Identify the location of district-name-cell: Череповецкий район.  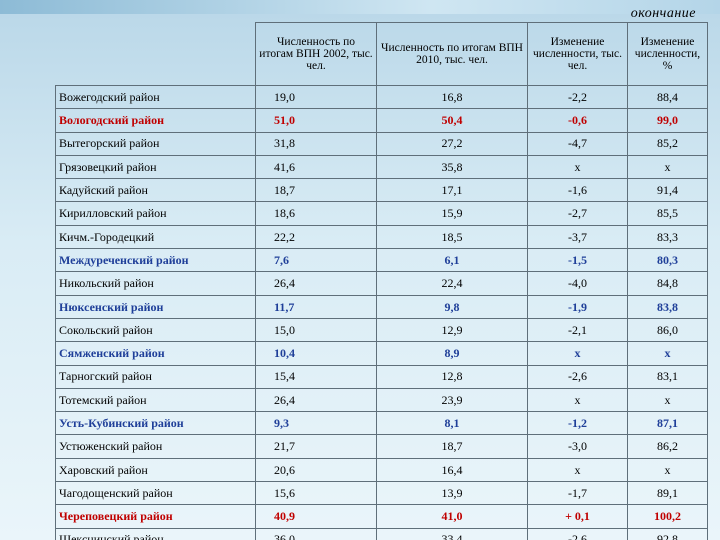
(155, 516).